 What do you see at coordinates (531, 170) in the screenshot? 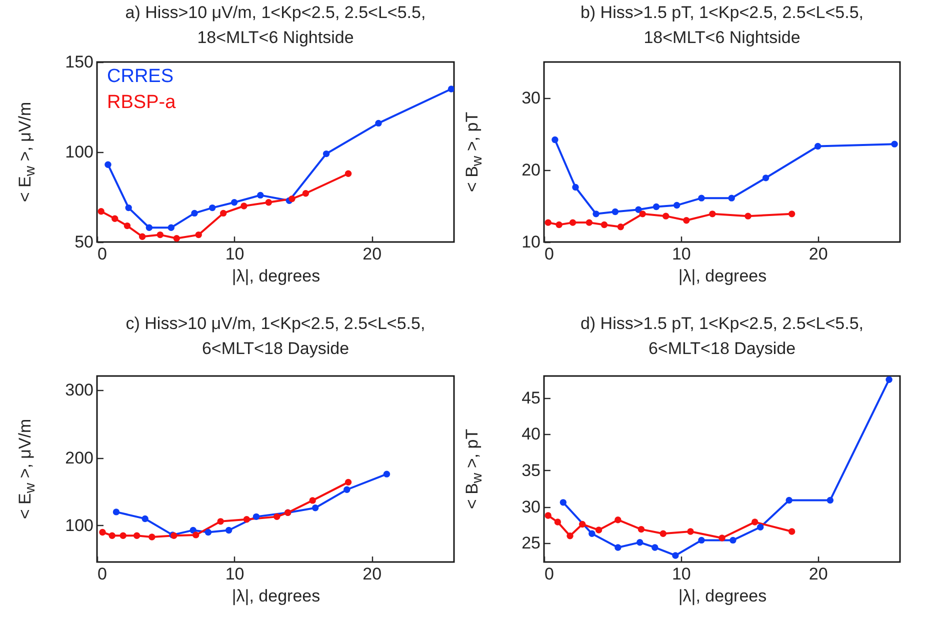
I see `y-tick-label: 20` at bounding box center [531, 170].